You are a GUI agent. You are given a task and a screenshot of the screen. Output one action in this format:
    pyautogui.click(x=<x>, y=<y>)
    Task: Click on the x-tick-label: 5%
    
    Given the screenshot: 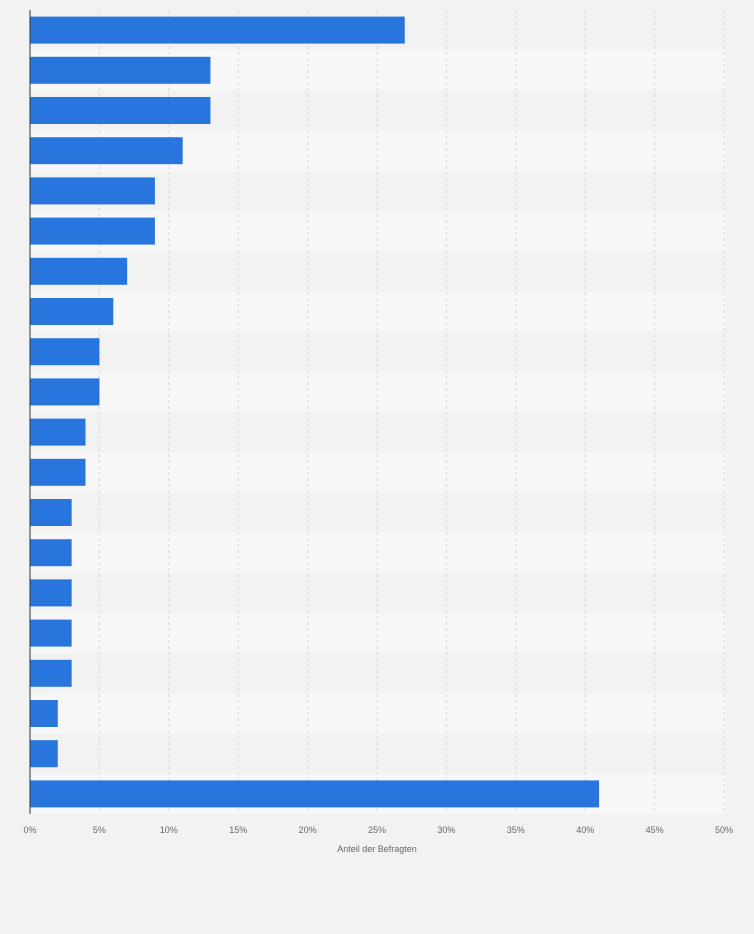 What is the action you would take?
    pyautogui.click(x=99, y=830)
    